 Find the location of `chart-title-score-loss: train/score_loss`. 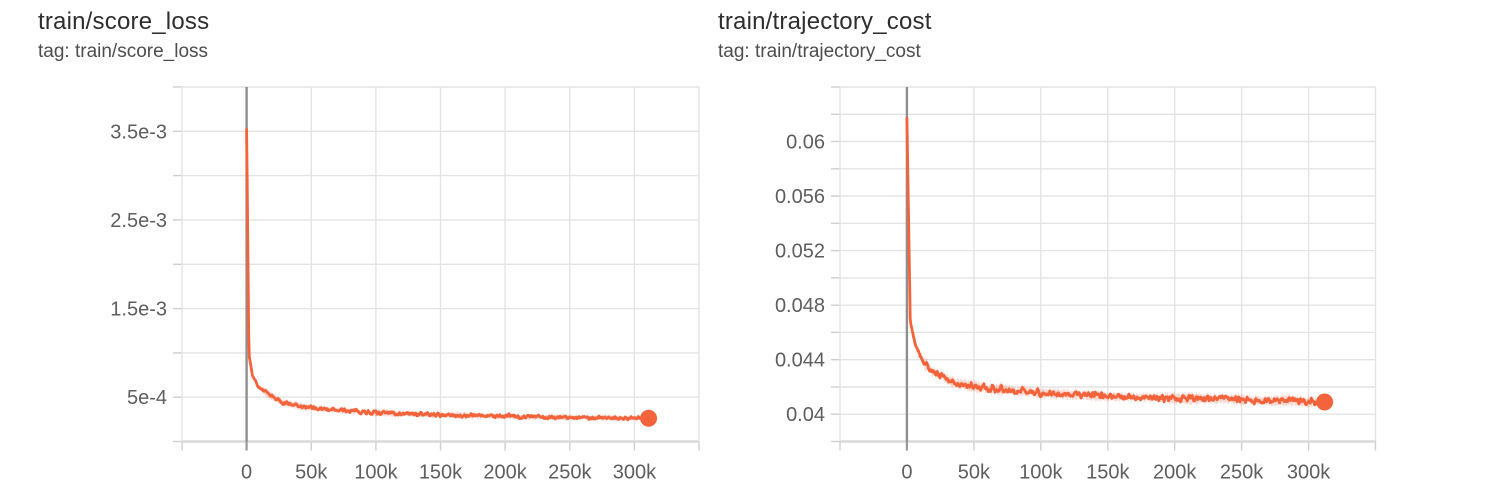

chart-title-score-loss: train/score_loss is located at coordinates (124, 21).